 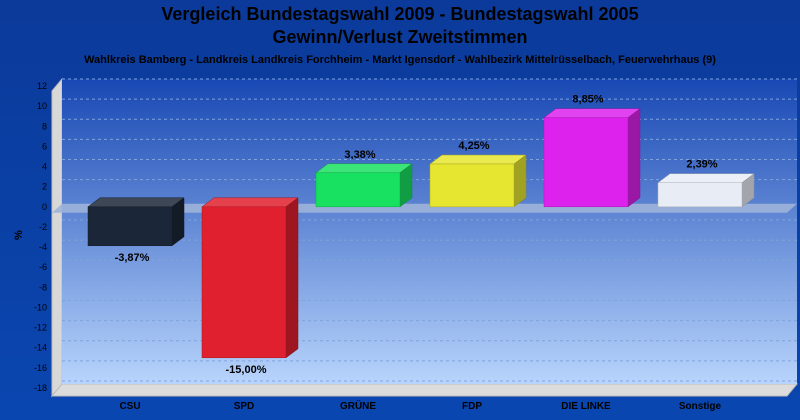 What do you see at coordinates (129, 406) in the screenshot?
I see `x-tick-label: CSU` at bounding box center [129, 406].